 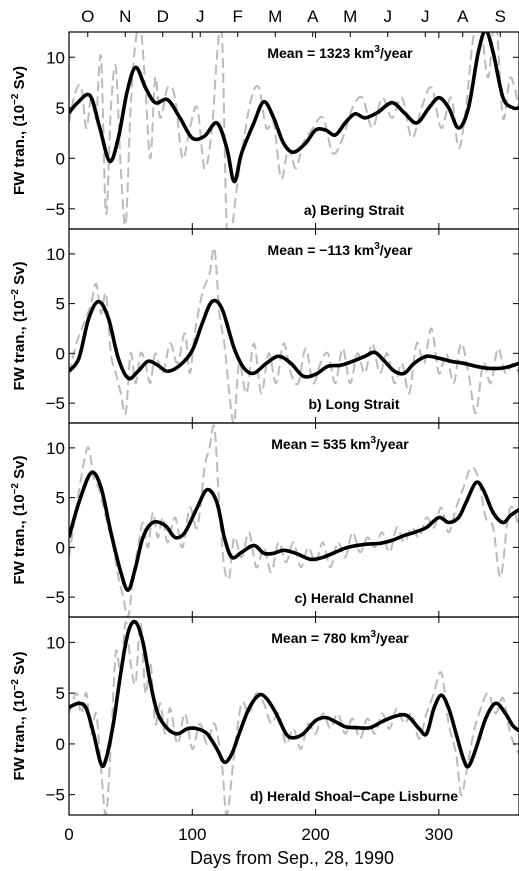 What do you see at coordinates (340, 443) in the screenshot?
I see `mean-annotation: Mean = 535 km3/year` at bounding box center [340, 443].